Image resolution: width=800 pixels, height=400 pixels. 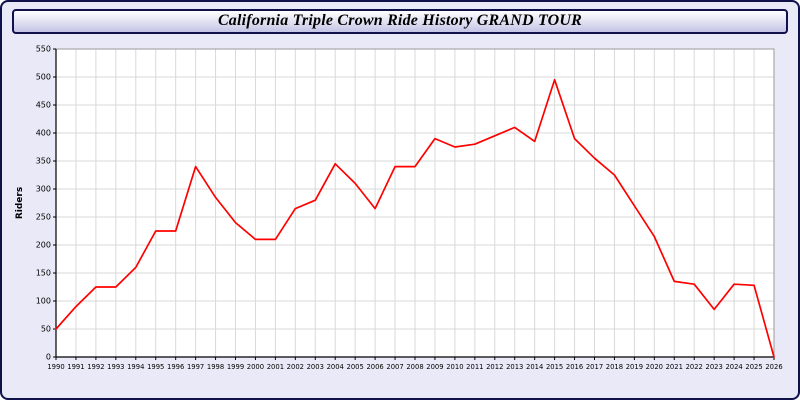 I want to click on svg-text: 2006, so click(x=374, y=367).